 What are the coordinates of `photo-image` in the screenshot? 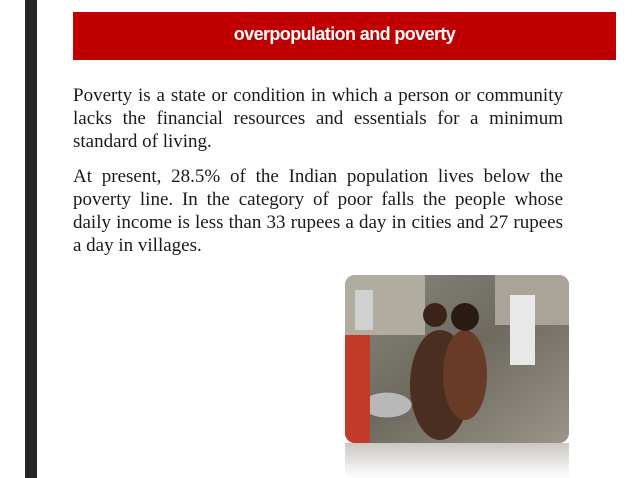 It's located at (457, 359).